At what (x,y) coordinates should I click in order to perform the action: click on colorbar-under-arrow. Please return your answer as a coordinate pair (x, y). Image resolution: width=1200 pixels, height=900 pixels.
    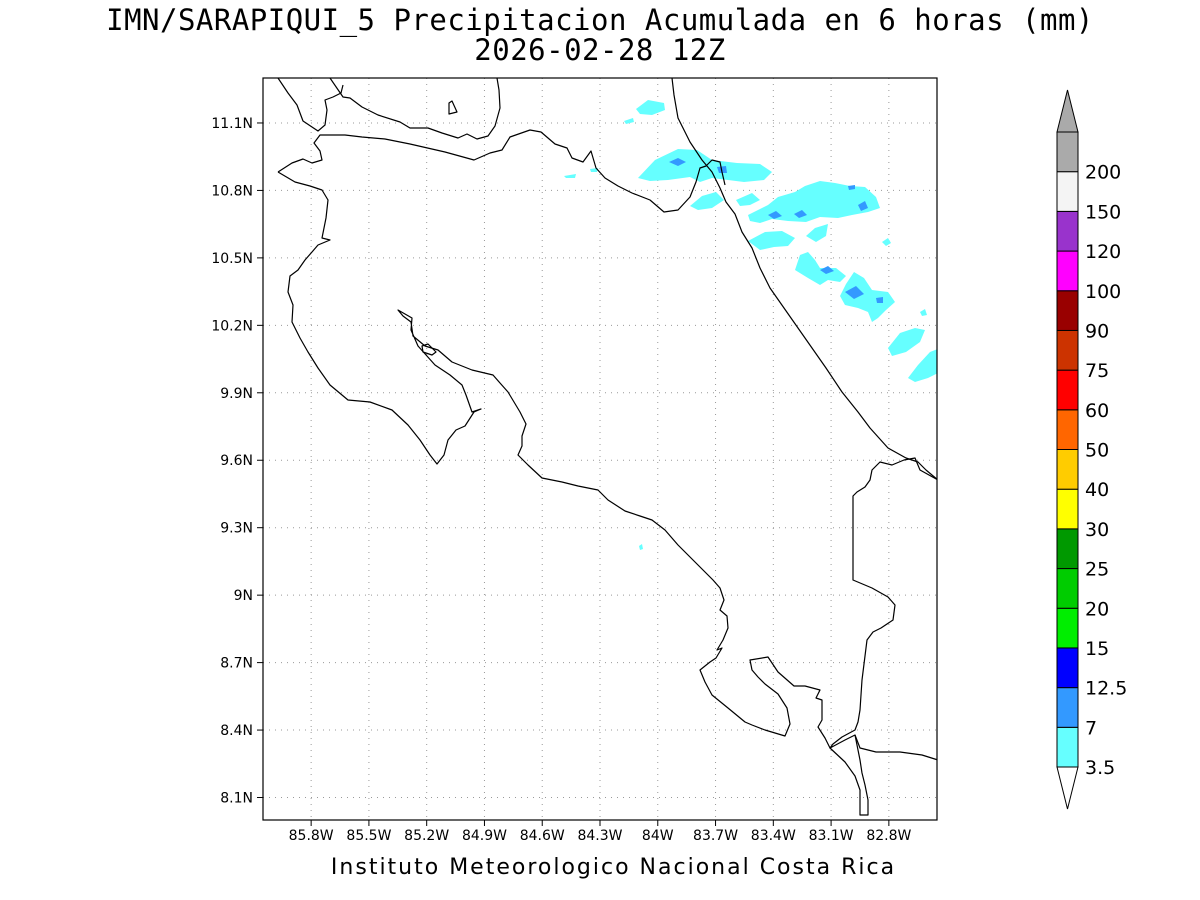
    Looking at the image, I should click on (1067, 788).